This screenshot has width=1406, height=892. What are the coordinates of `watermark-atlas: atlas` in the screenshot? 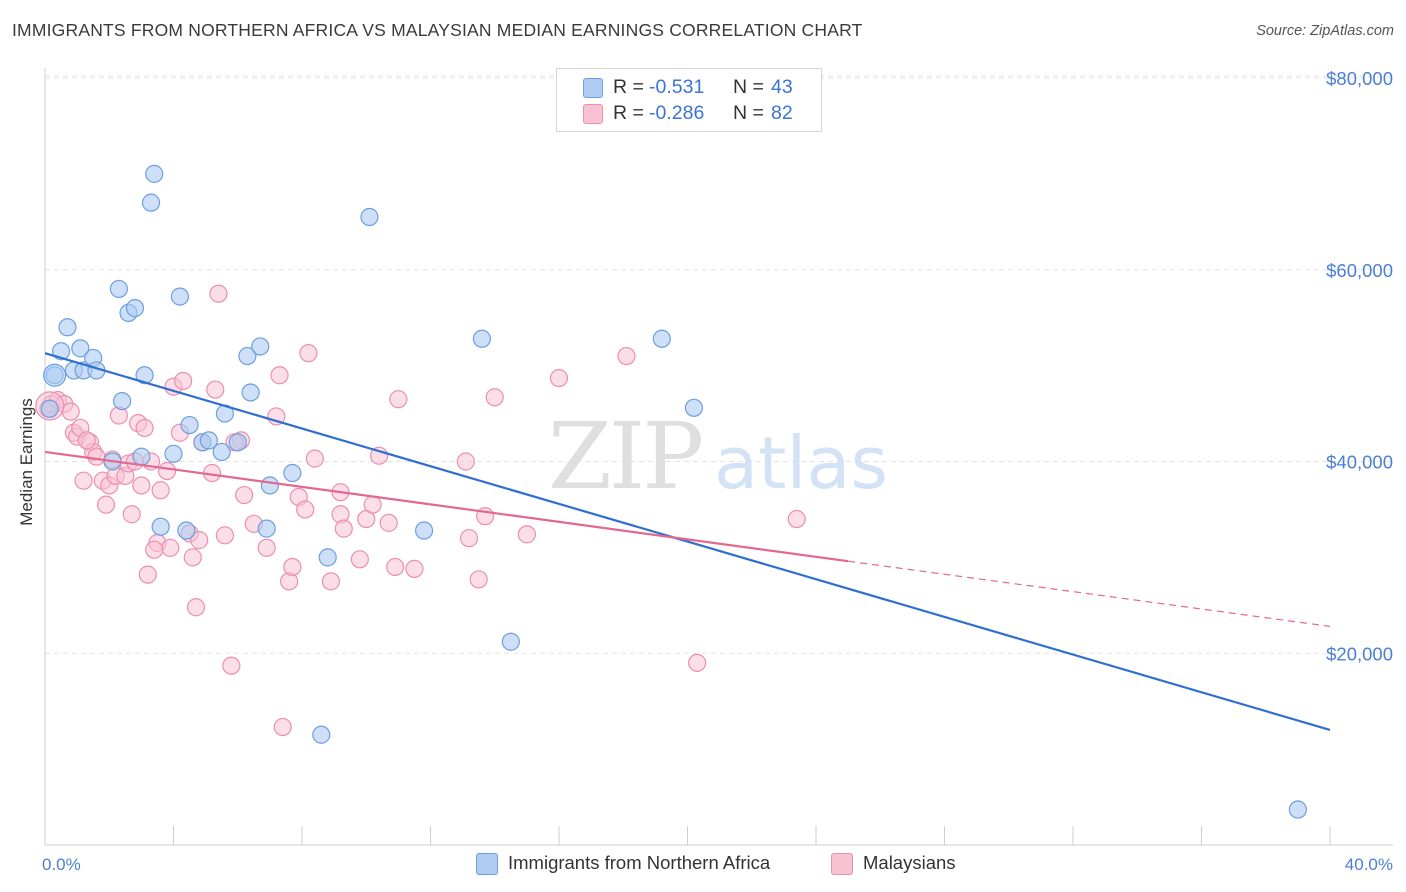 It's located at (801, 463).